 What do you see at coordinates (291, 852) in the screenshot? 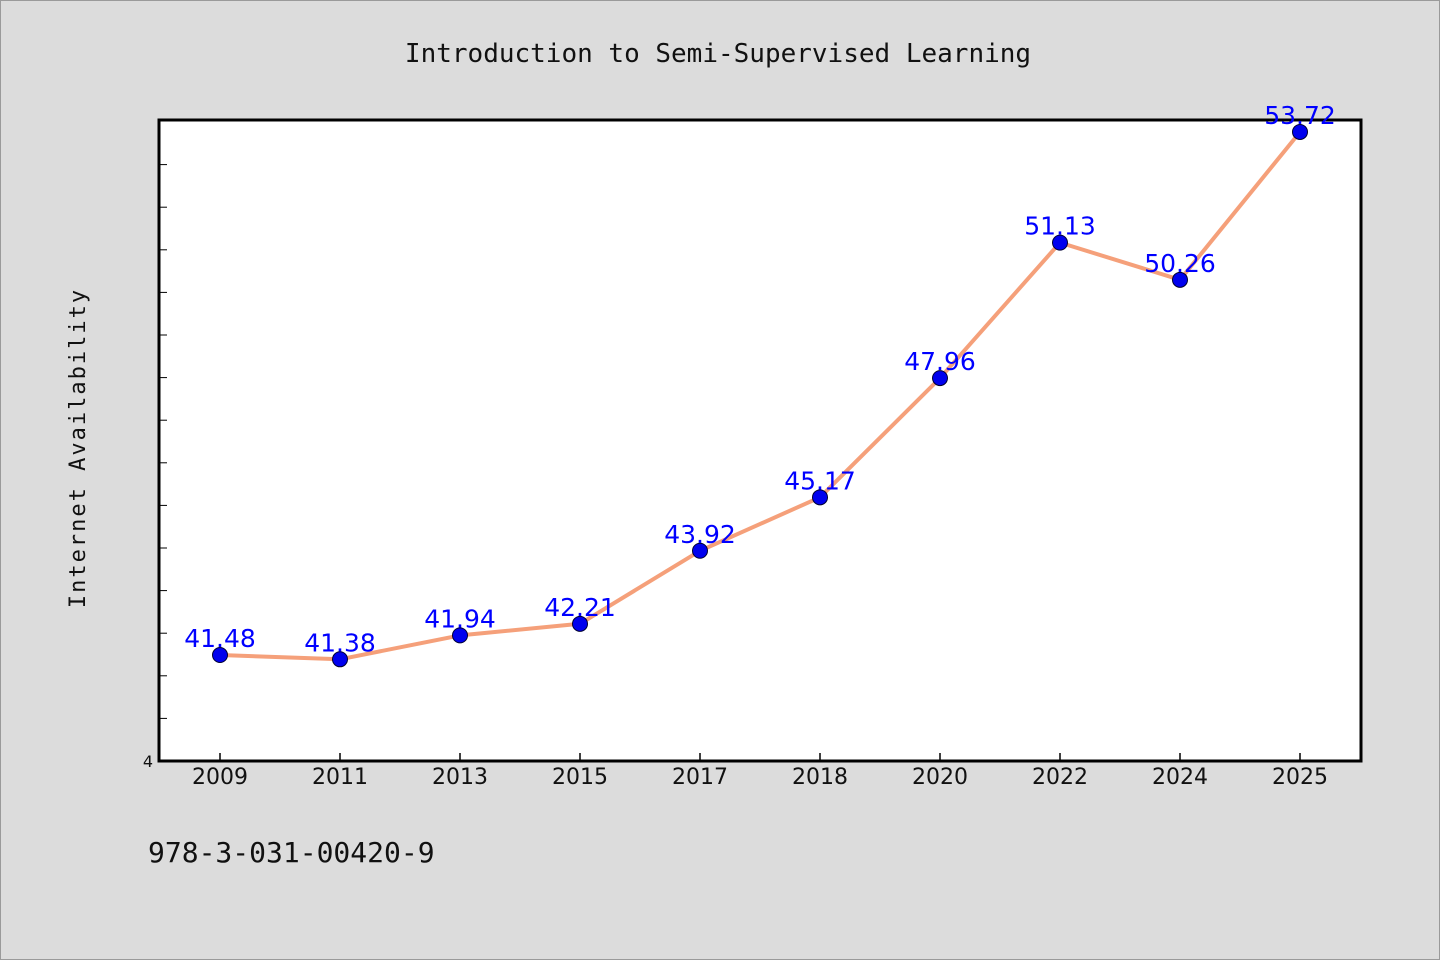
I see `isbn-text: 978-3-031-00420-9` at bounding box center [291, 852].